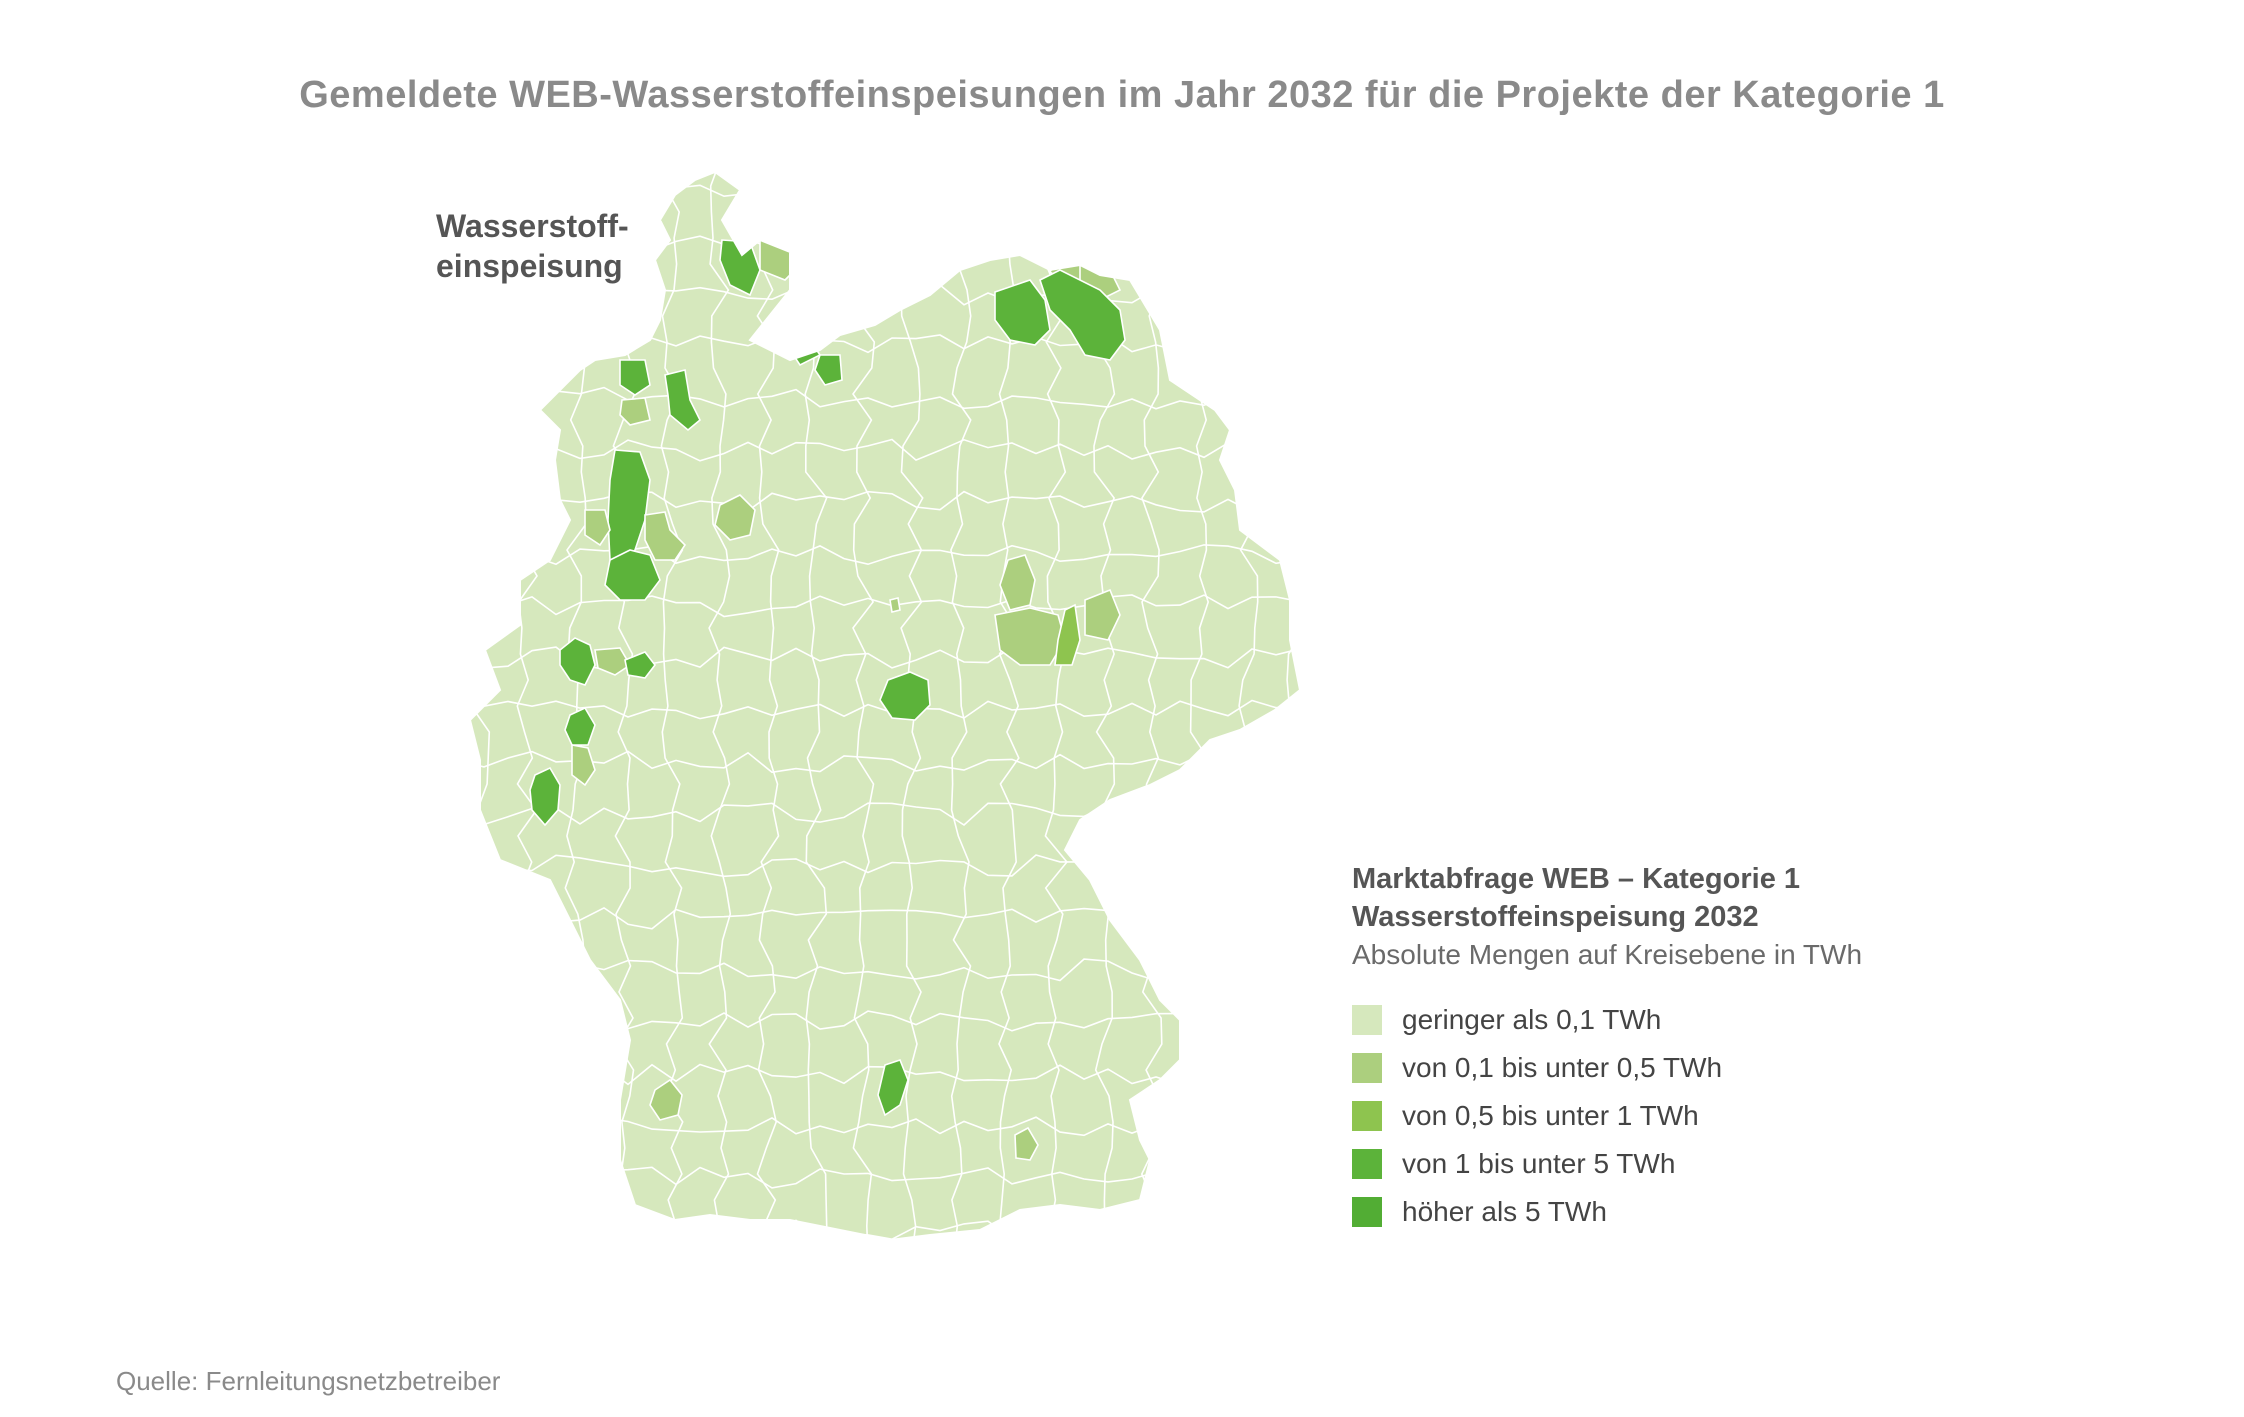  What do you see at coordinates (1562, 1067) in the screenshot?
I see `legend-label: von 0,1 bis unter 0,5 TWh` at bounding box center [1562, 1067].